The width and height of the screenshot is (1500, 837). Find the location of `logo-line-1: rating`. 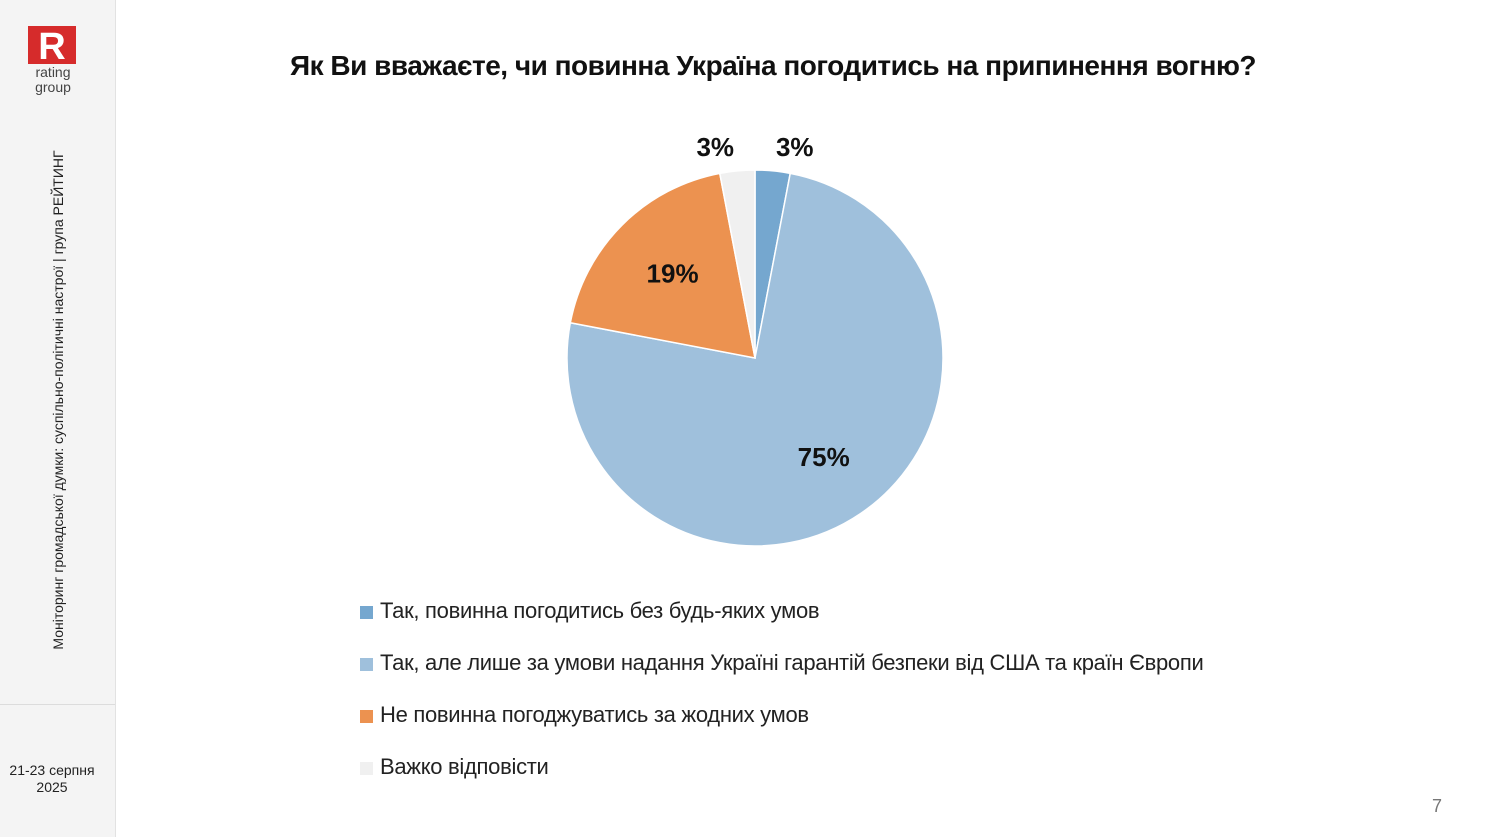

logo-line-1: rating is located at coordinates (53, 72).